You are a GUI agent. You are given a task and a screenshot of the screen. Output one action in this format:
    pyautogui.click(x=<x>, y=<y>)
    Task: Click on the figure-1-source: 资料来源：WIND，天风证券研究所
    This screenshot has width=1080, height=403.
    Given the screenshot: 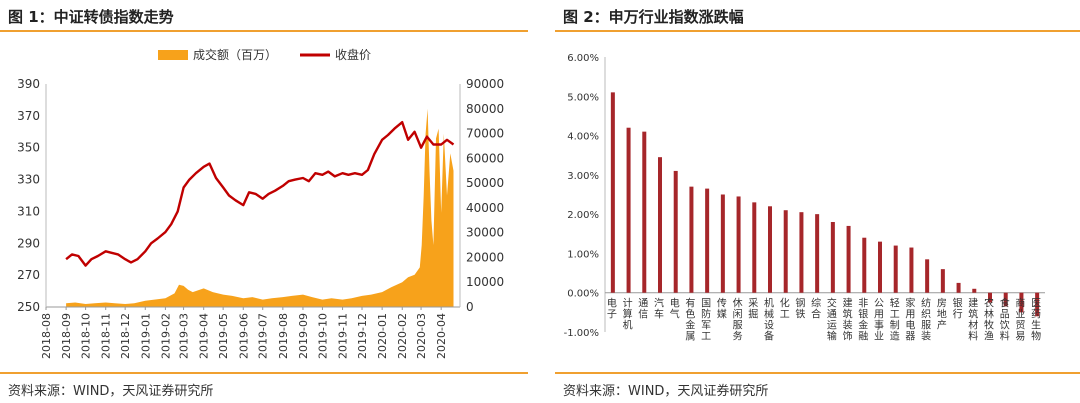 What is the action you would take?
    pyautogui.click(x=111, y=391)
    